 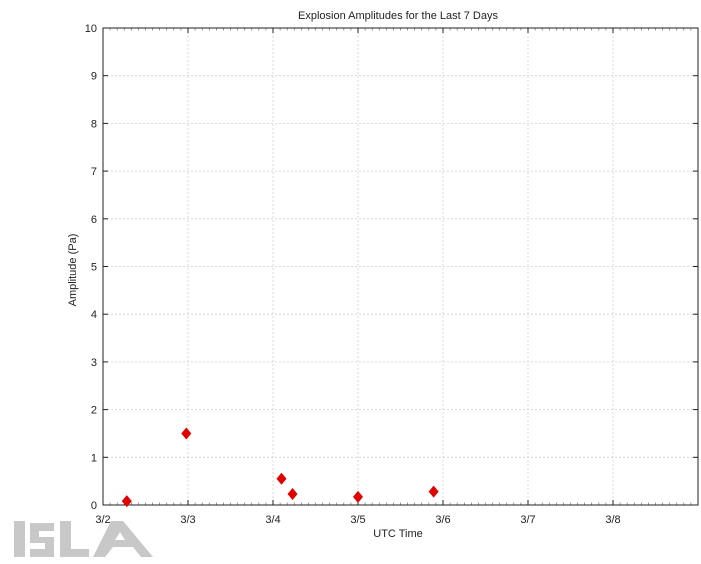 I want to click on y-tick-label: 8, so click(x=94, y=124).